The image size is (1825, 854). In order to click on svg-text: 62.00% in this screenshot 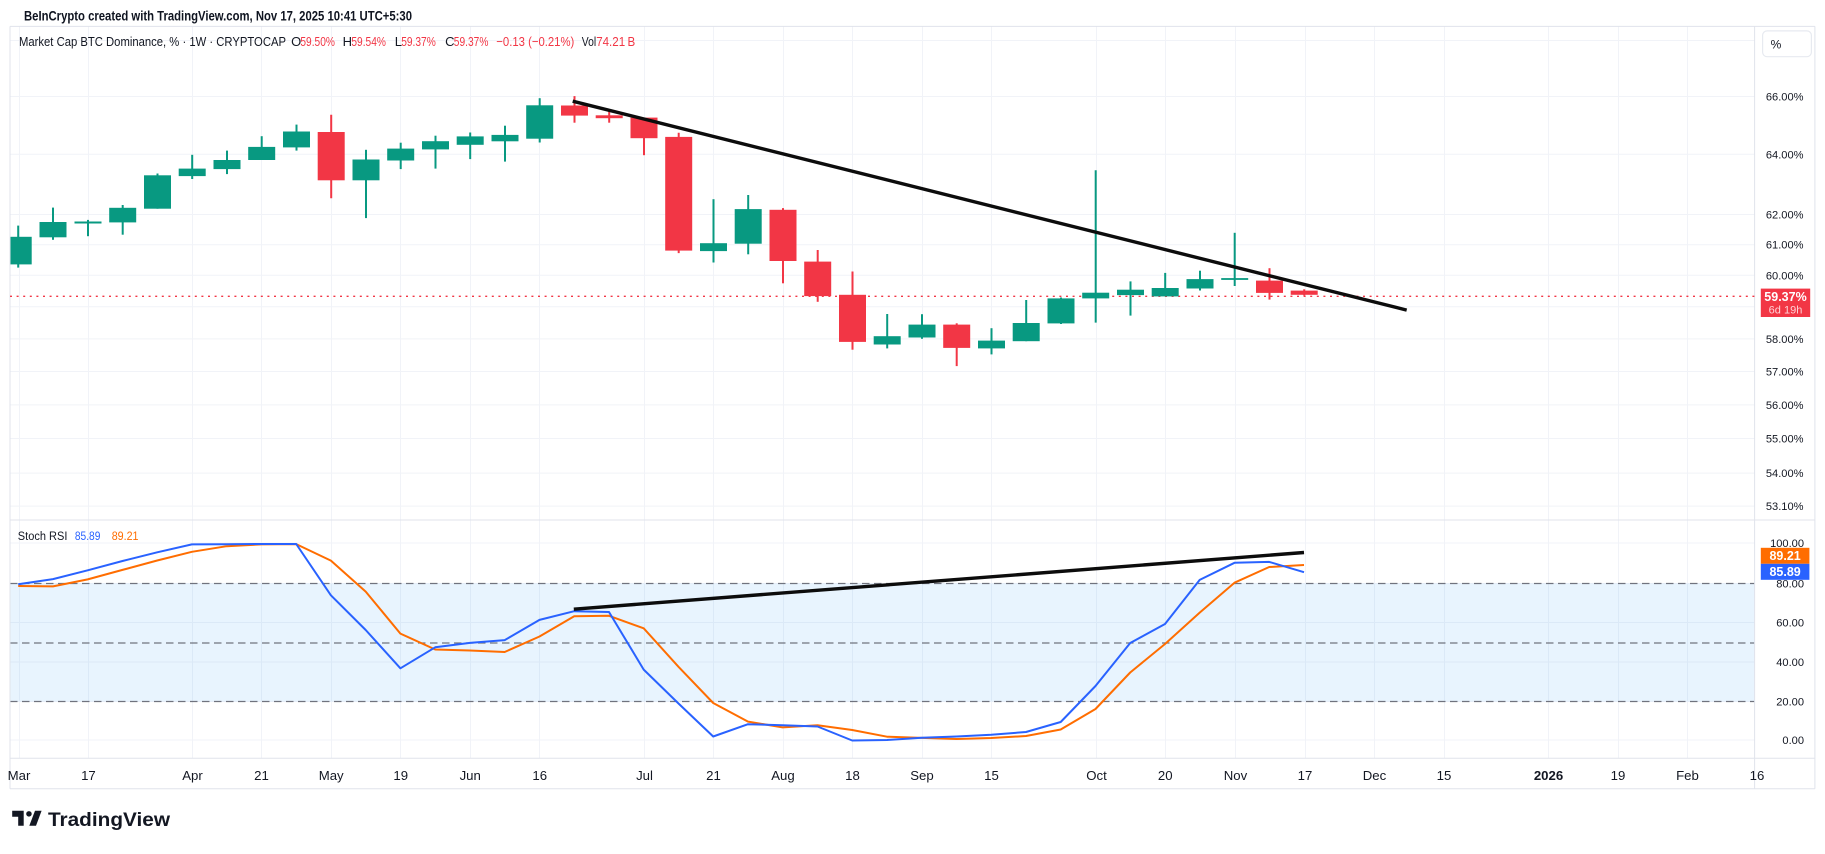, I will do `click(1785, 216)`.